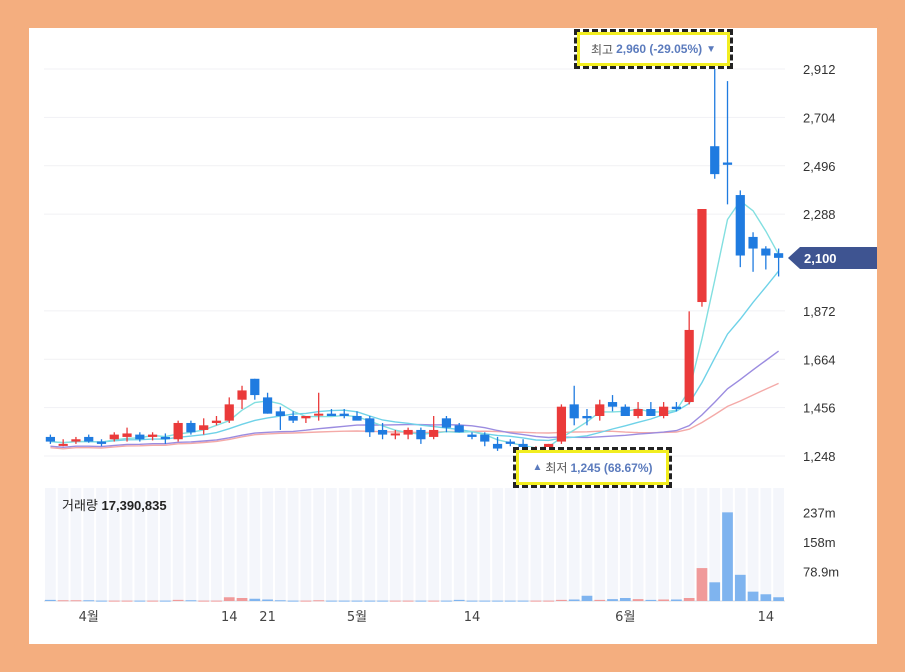 The image size is (905, 672). What do you see at coordinates (819, 117) in the screenshot?
I see `price-tick-label: 2,704` at bounding box center [819, 117].